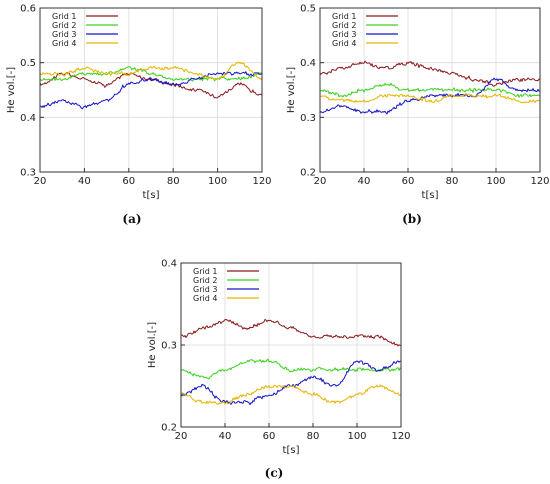 The width and height of the screenshot is (550, 484). I want to click on y-tick-label: 0.6, so click(28, 9).